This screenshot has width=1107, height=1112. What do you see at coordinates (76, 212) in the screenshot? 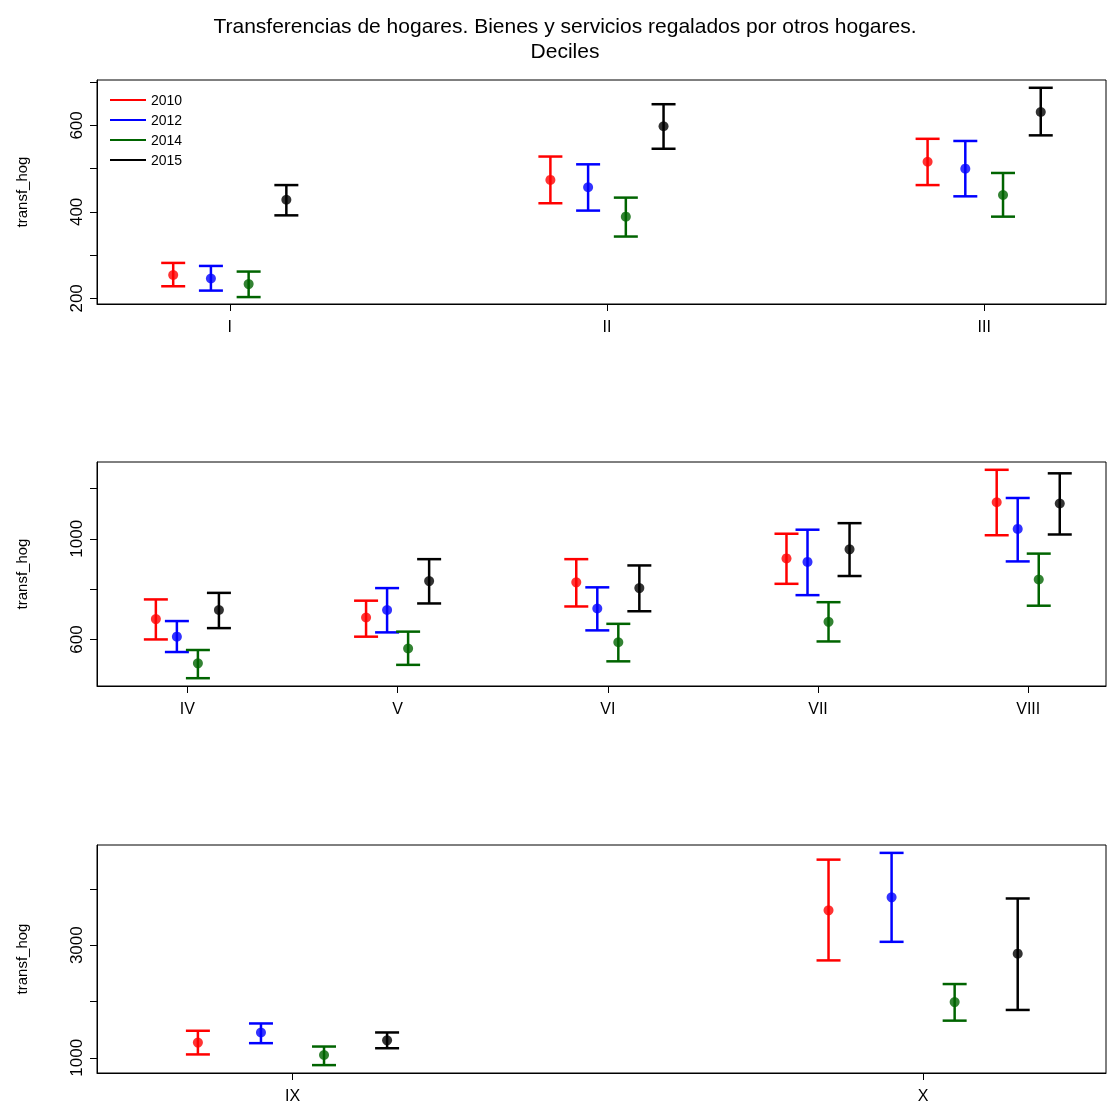
I see `y-tick-label: 400` at bounding box center [76, 212].